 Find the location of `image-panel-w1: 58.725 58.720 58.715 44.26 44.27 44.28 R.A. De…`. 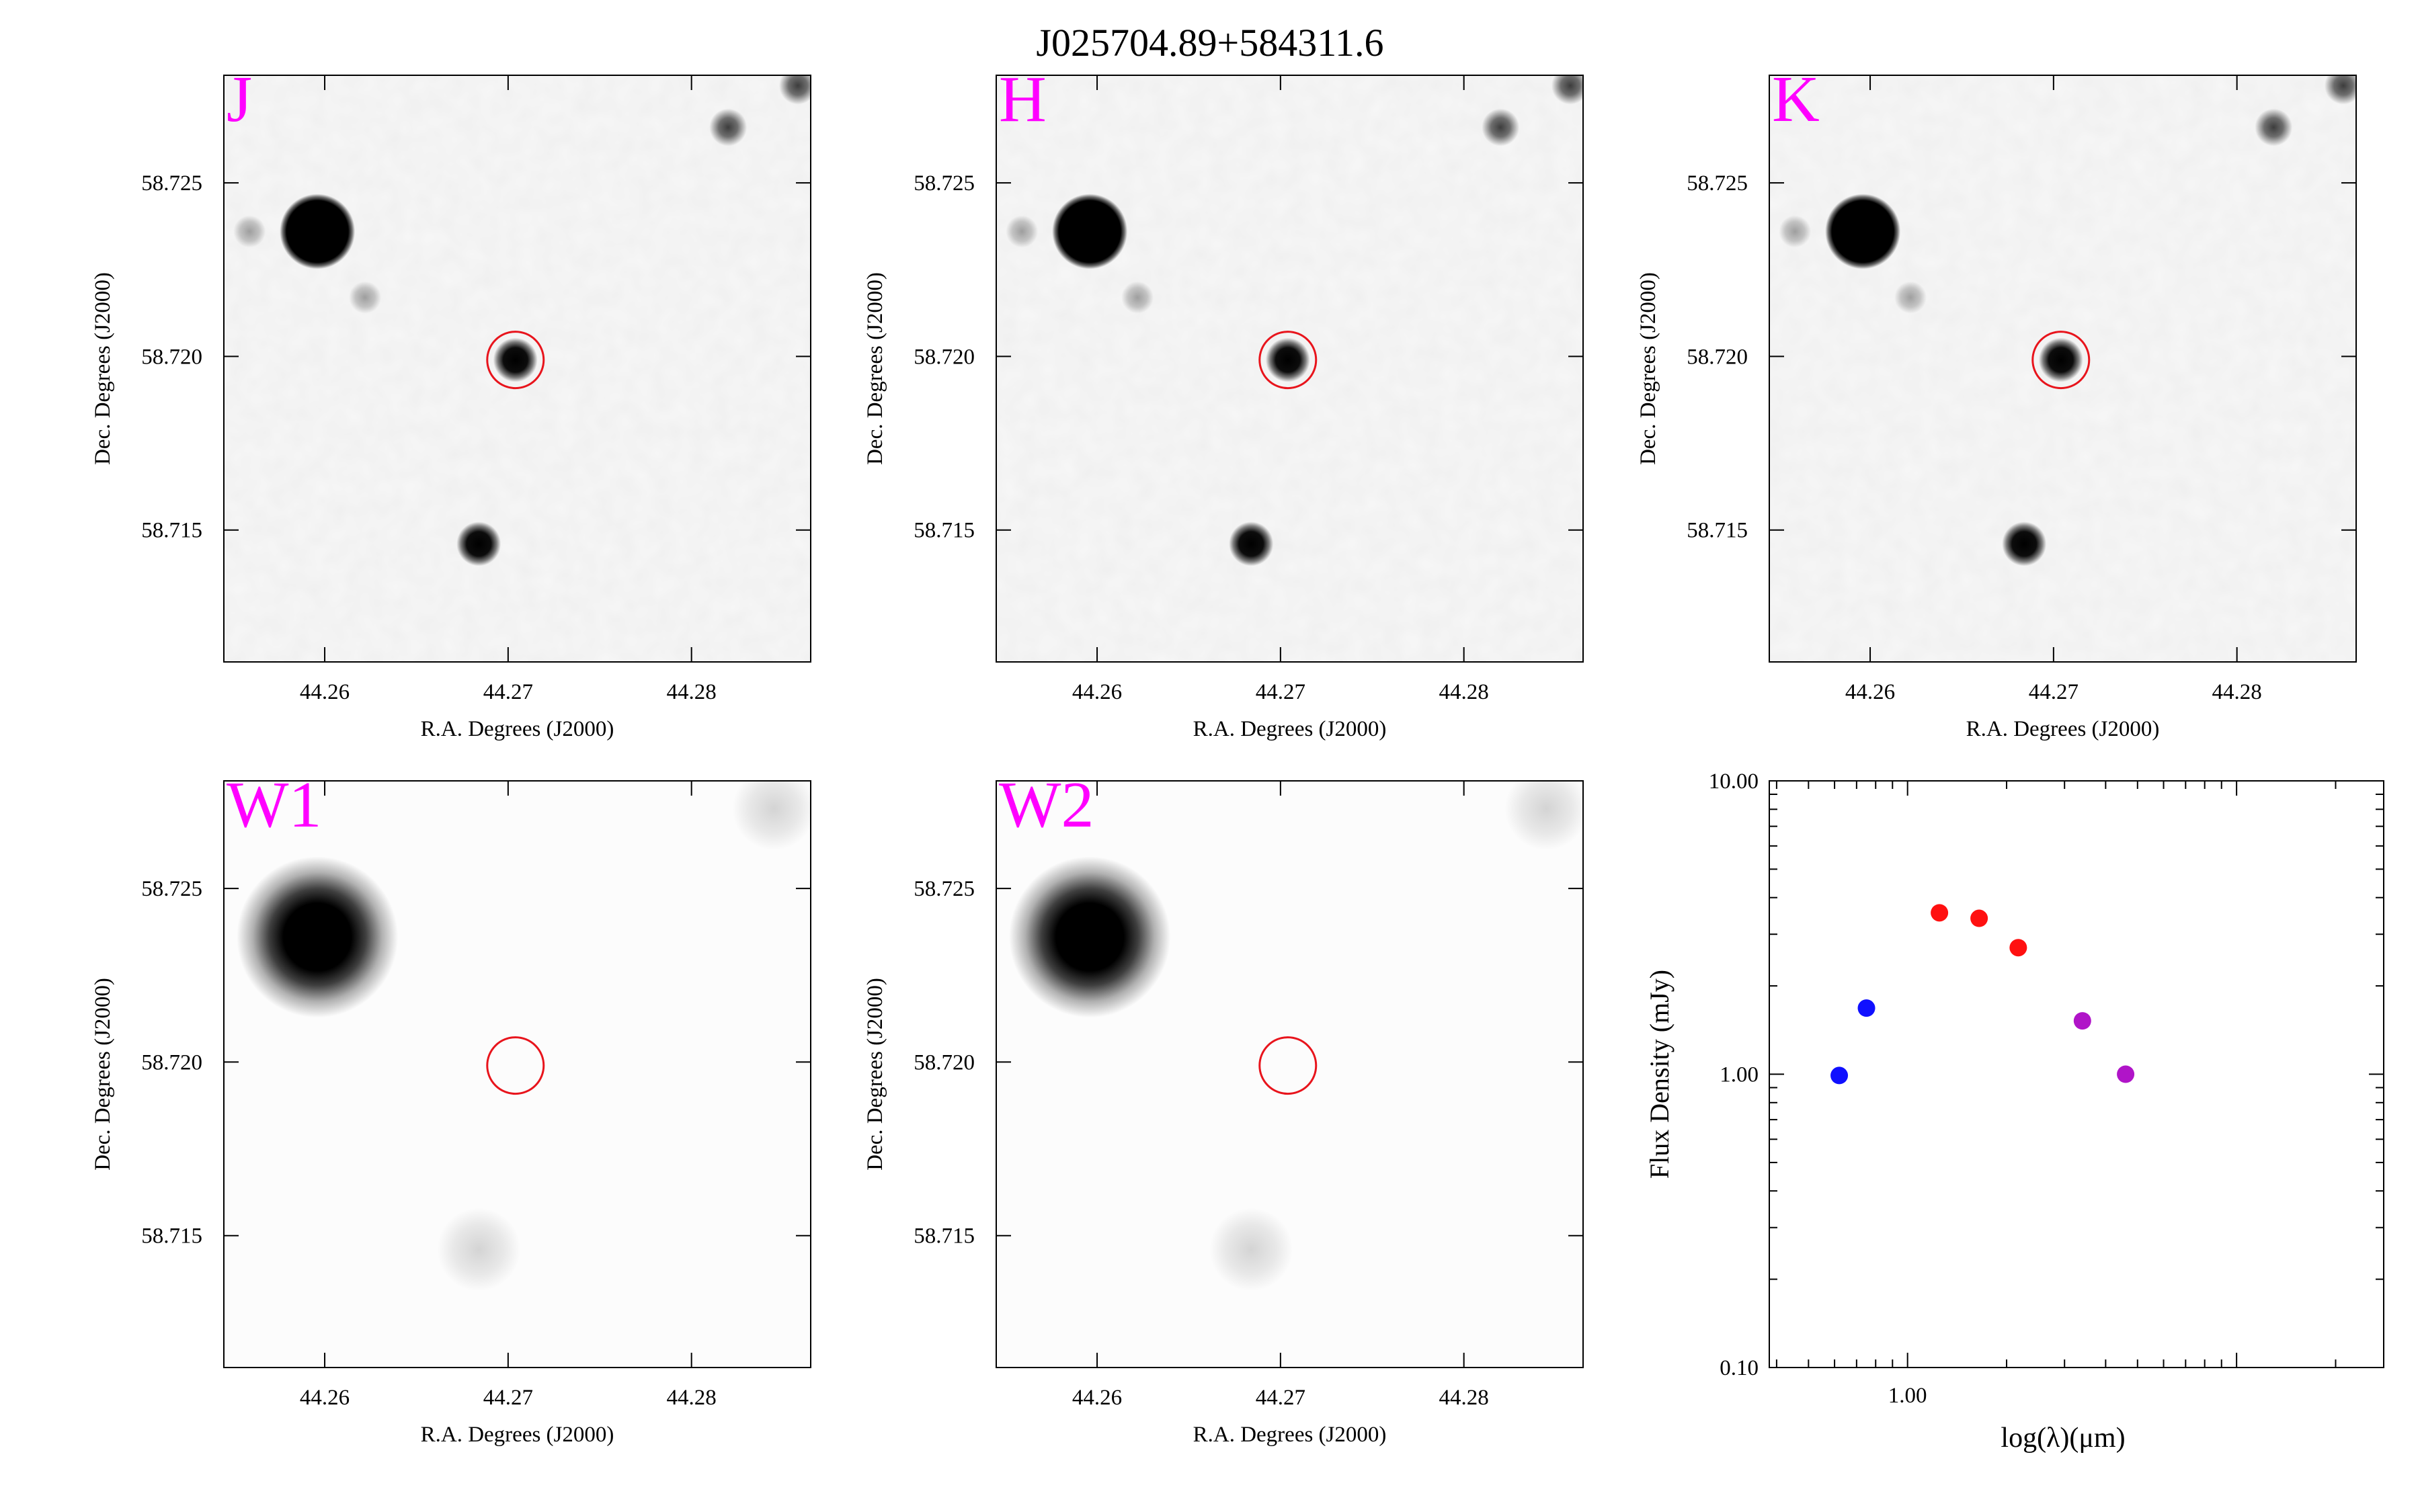

image-panel-w1: 58.725 58.720 58.715 44.26 44.27 44.28 R.A. De… is located at coordinates (451, 1108).